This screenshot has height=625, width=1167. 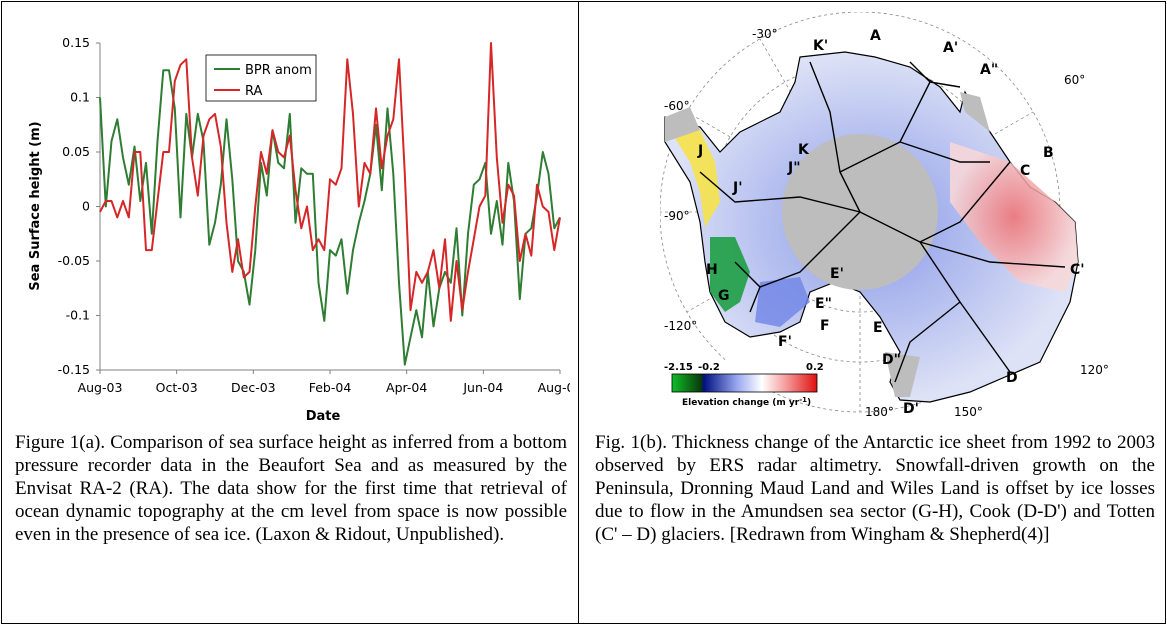 What do you see at coordinates (1077, 270) in the screenshot?
I see `basin-label: C'` at bounding box center [1077, 270].